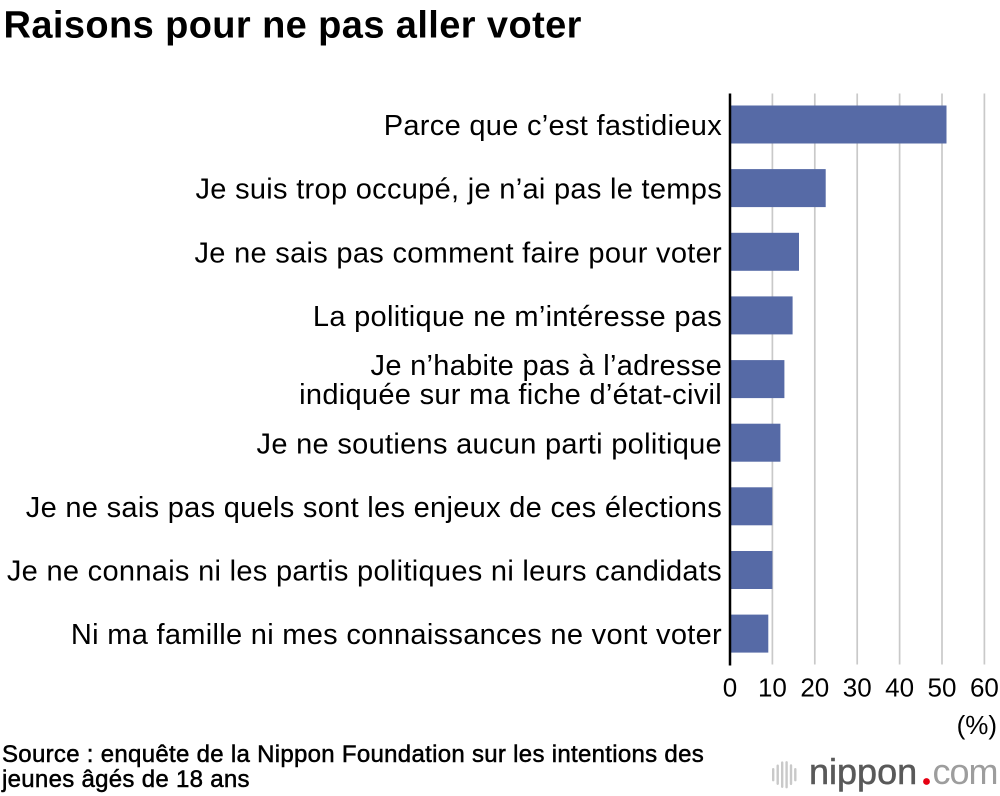 This screenshot has height=796, width=1000. What do you see at coordinates (984, 688) in the screenshot?
I see `svg-text: 60` at bounding box center [984, 688].